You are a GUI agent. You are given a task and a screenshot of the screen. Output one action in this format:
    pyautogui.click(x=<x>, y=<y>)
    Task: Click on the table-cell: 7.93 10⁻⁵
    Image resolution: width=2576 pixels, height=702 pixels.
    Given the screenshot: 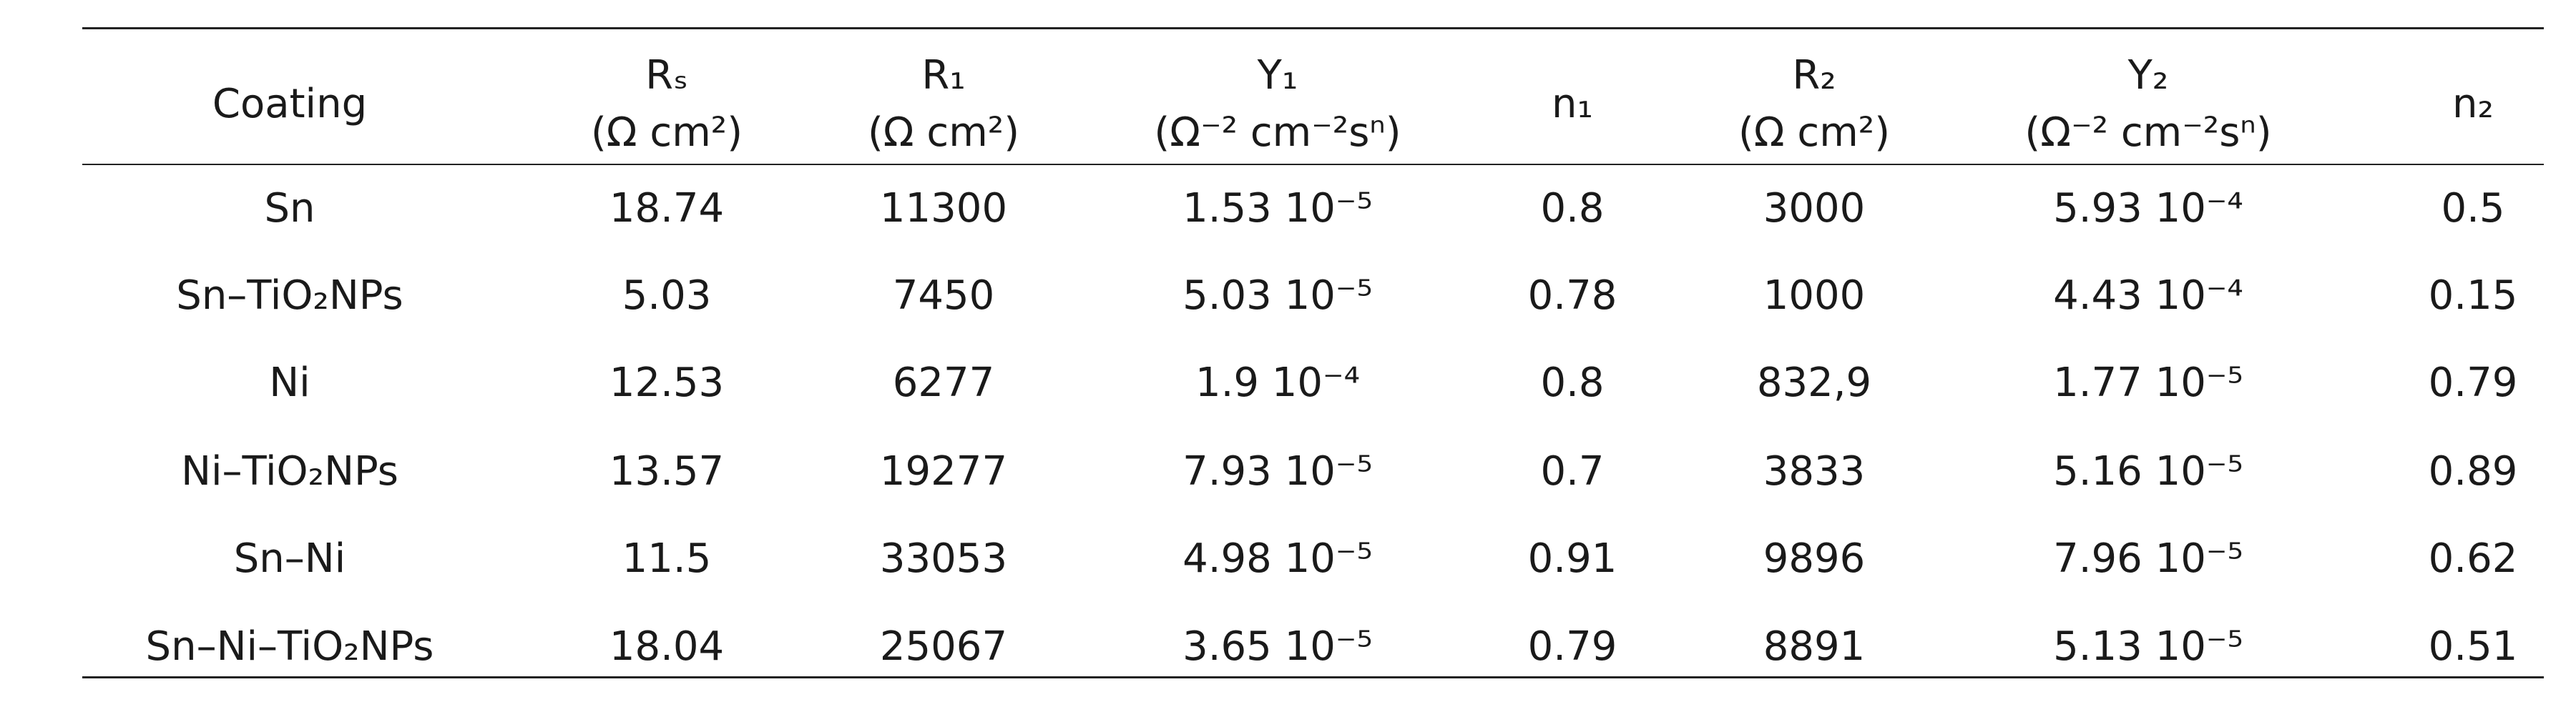 What is the action you would take?
    pyautogui.click(x=1277, y=471)
    